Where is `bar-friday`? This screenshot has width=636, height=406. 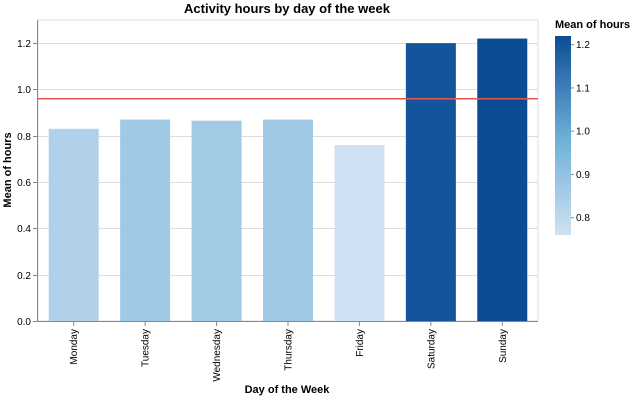 bar-friday is located at coordinates (359, 233).